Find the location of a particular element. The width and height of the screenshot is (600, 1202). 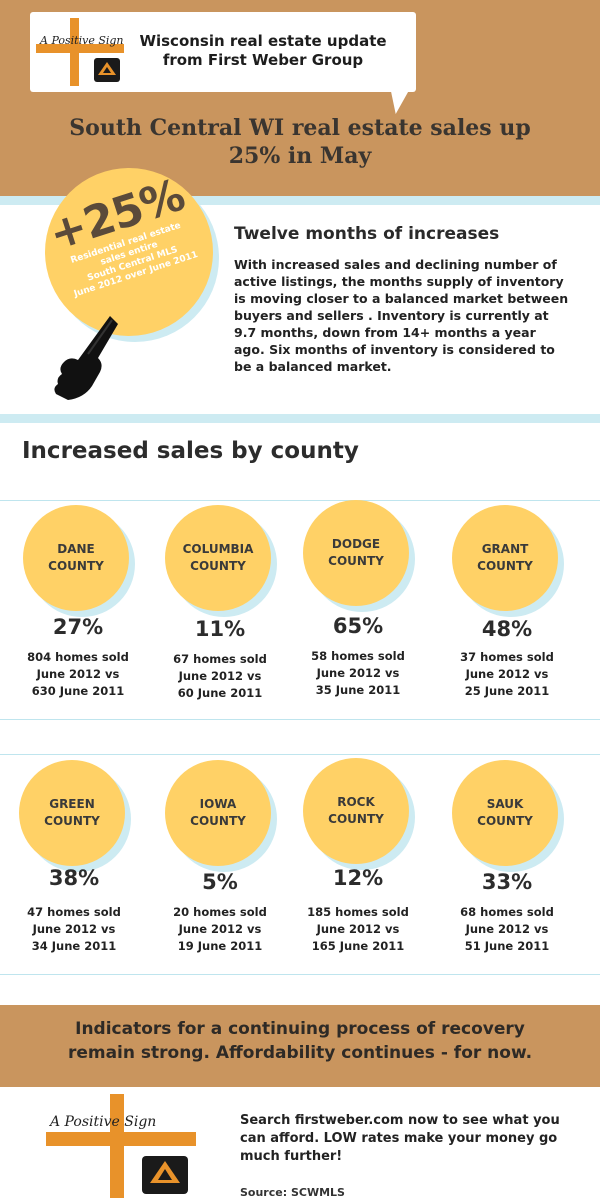

county-percentage: 11% is located at coordinates (220, 629).